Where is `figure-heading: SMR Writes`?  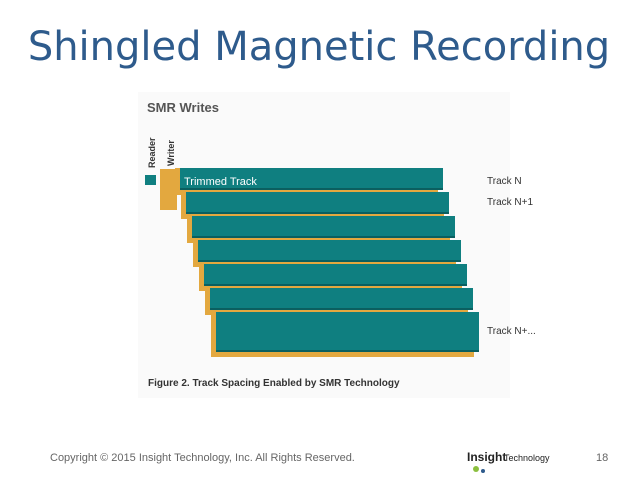 figure-heading: SMR Writes is located at coordinates (183, 107).